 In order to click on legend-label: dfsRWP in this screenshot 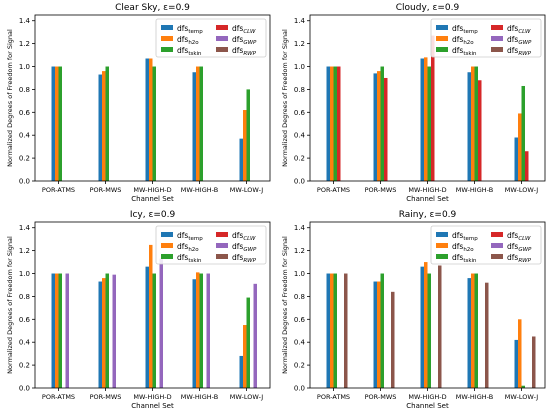, I will do `click(244, 258)`.